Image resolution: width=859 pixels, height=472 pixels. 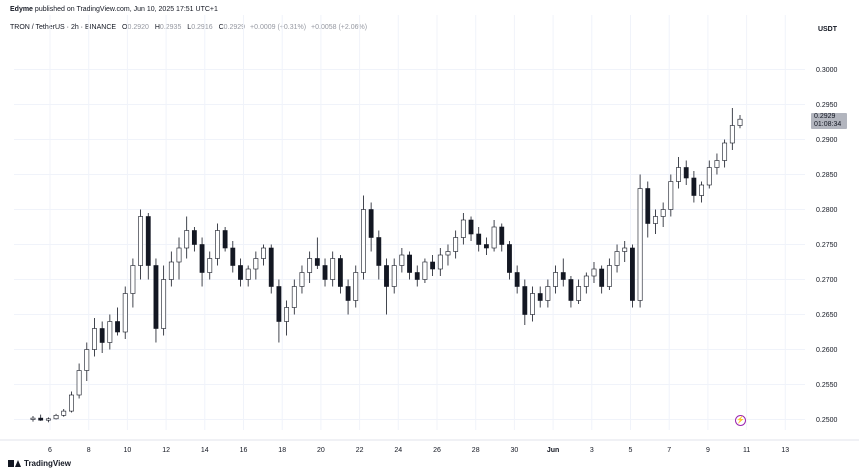 I want to click on y-tick-label: 0.2850, so click(x=827, y=175).